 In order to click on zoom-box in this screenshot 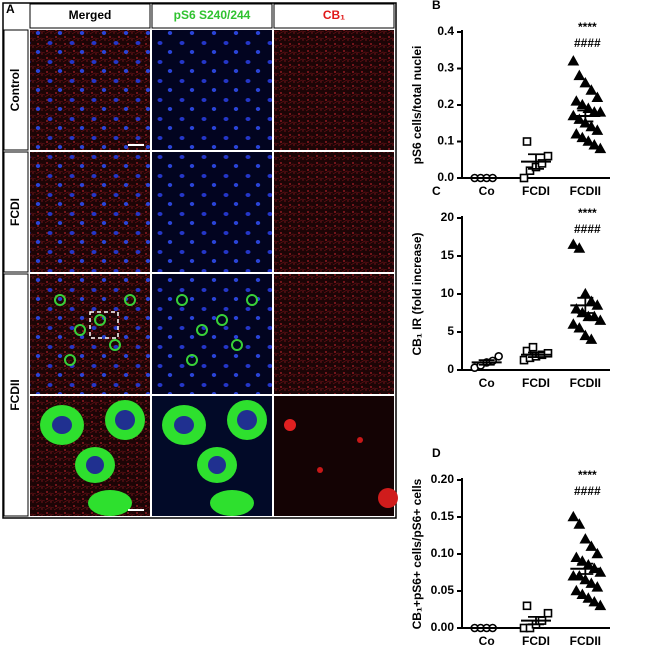, I will do `click(104, 325)`.